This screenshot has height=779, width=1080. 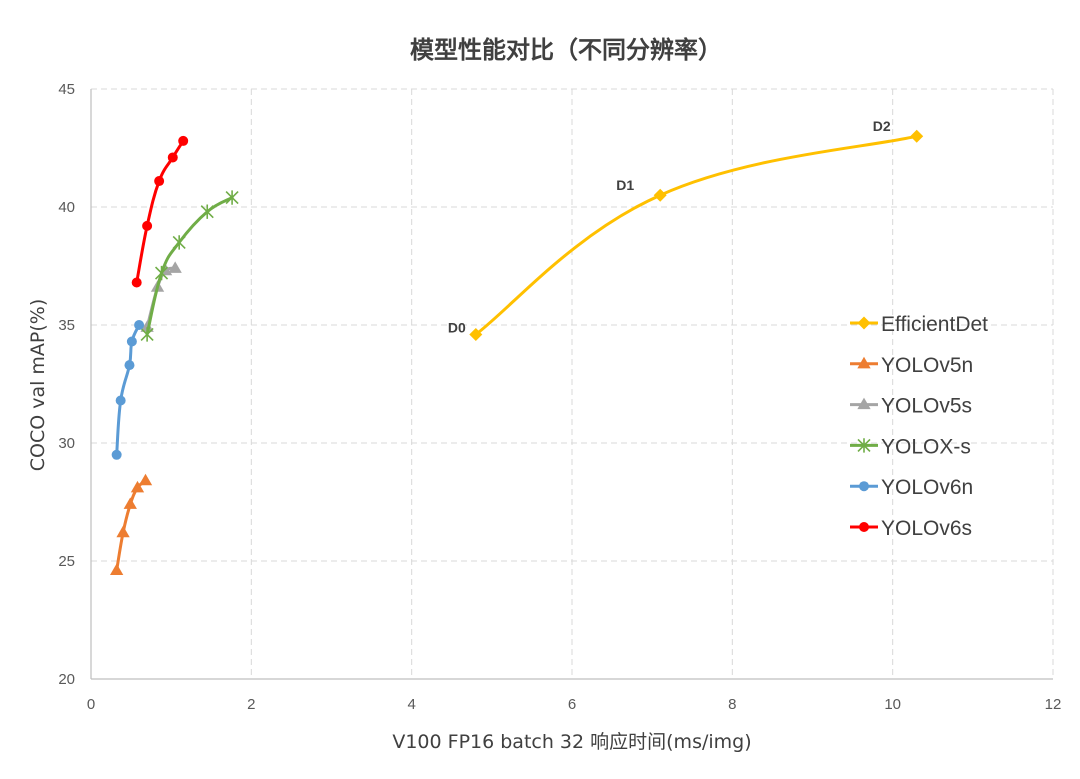 What do you see at coordinates (926, 406) in the screenshot?
I see `legend-label: YOLOv5s` at bounding box center [926, 406].